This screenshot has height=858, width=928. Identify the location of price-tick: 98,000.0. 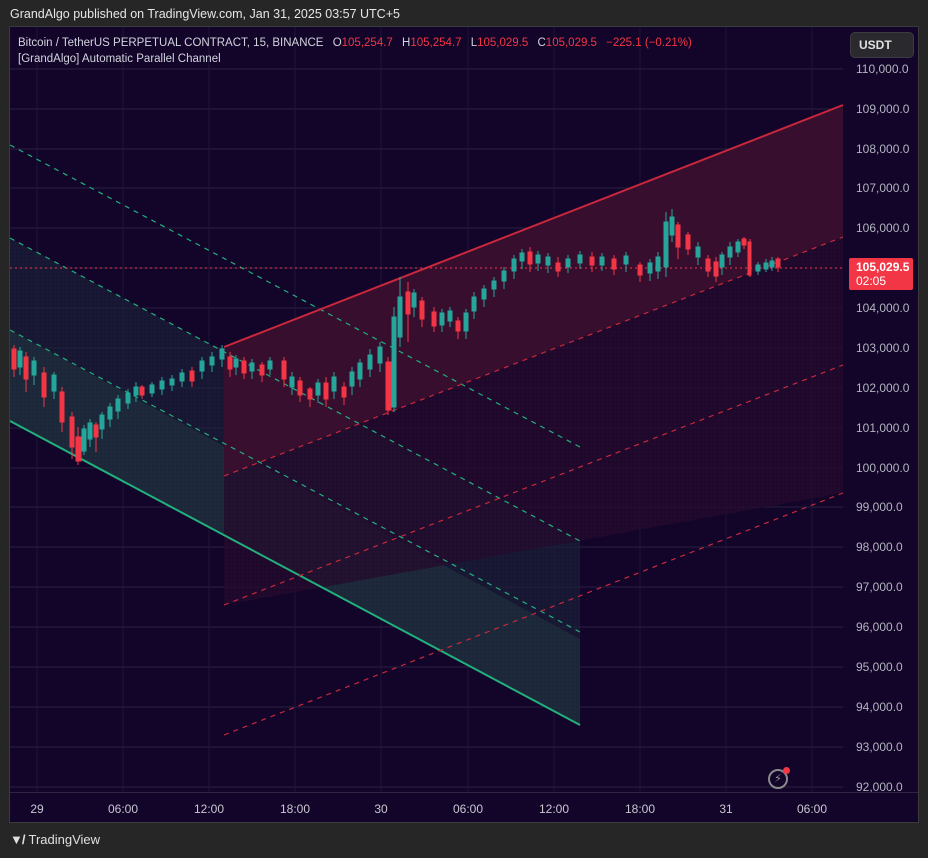
(879, 547).